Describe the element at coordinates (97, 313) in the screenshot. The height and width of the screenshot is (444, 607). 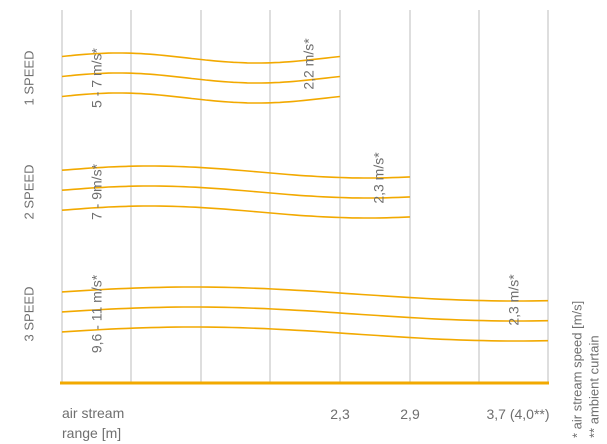
I see `start-speed-label-speed3: 9,6 - 11 m/s*` at that location.